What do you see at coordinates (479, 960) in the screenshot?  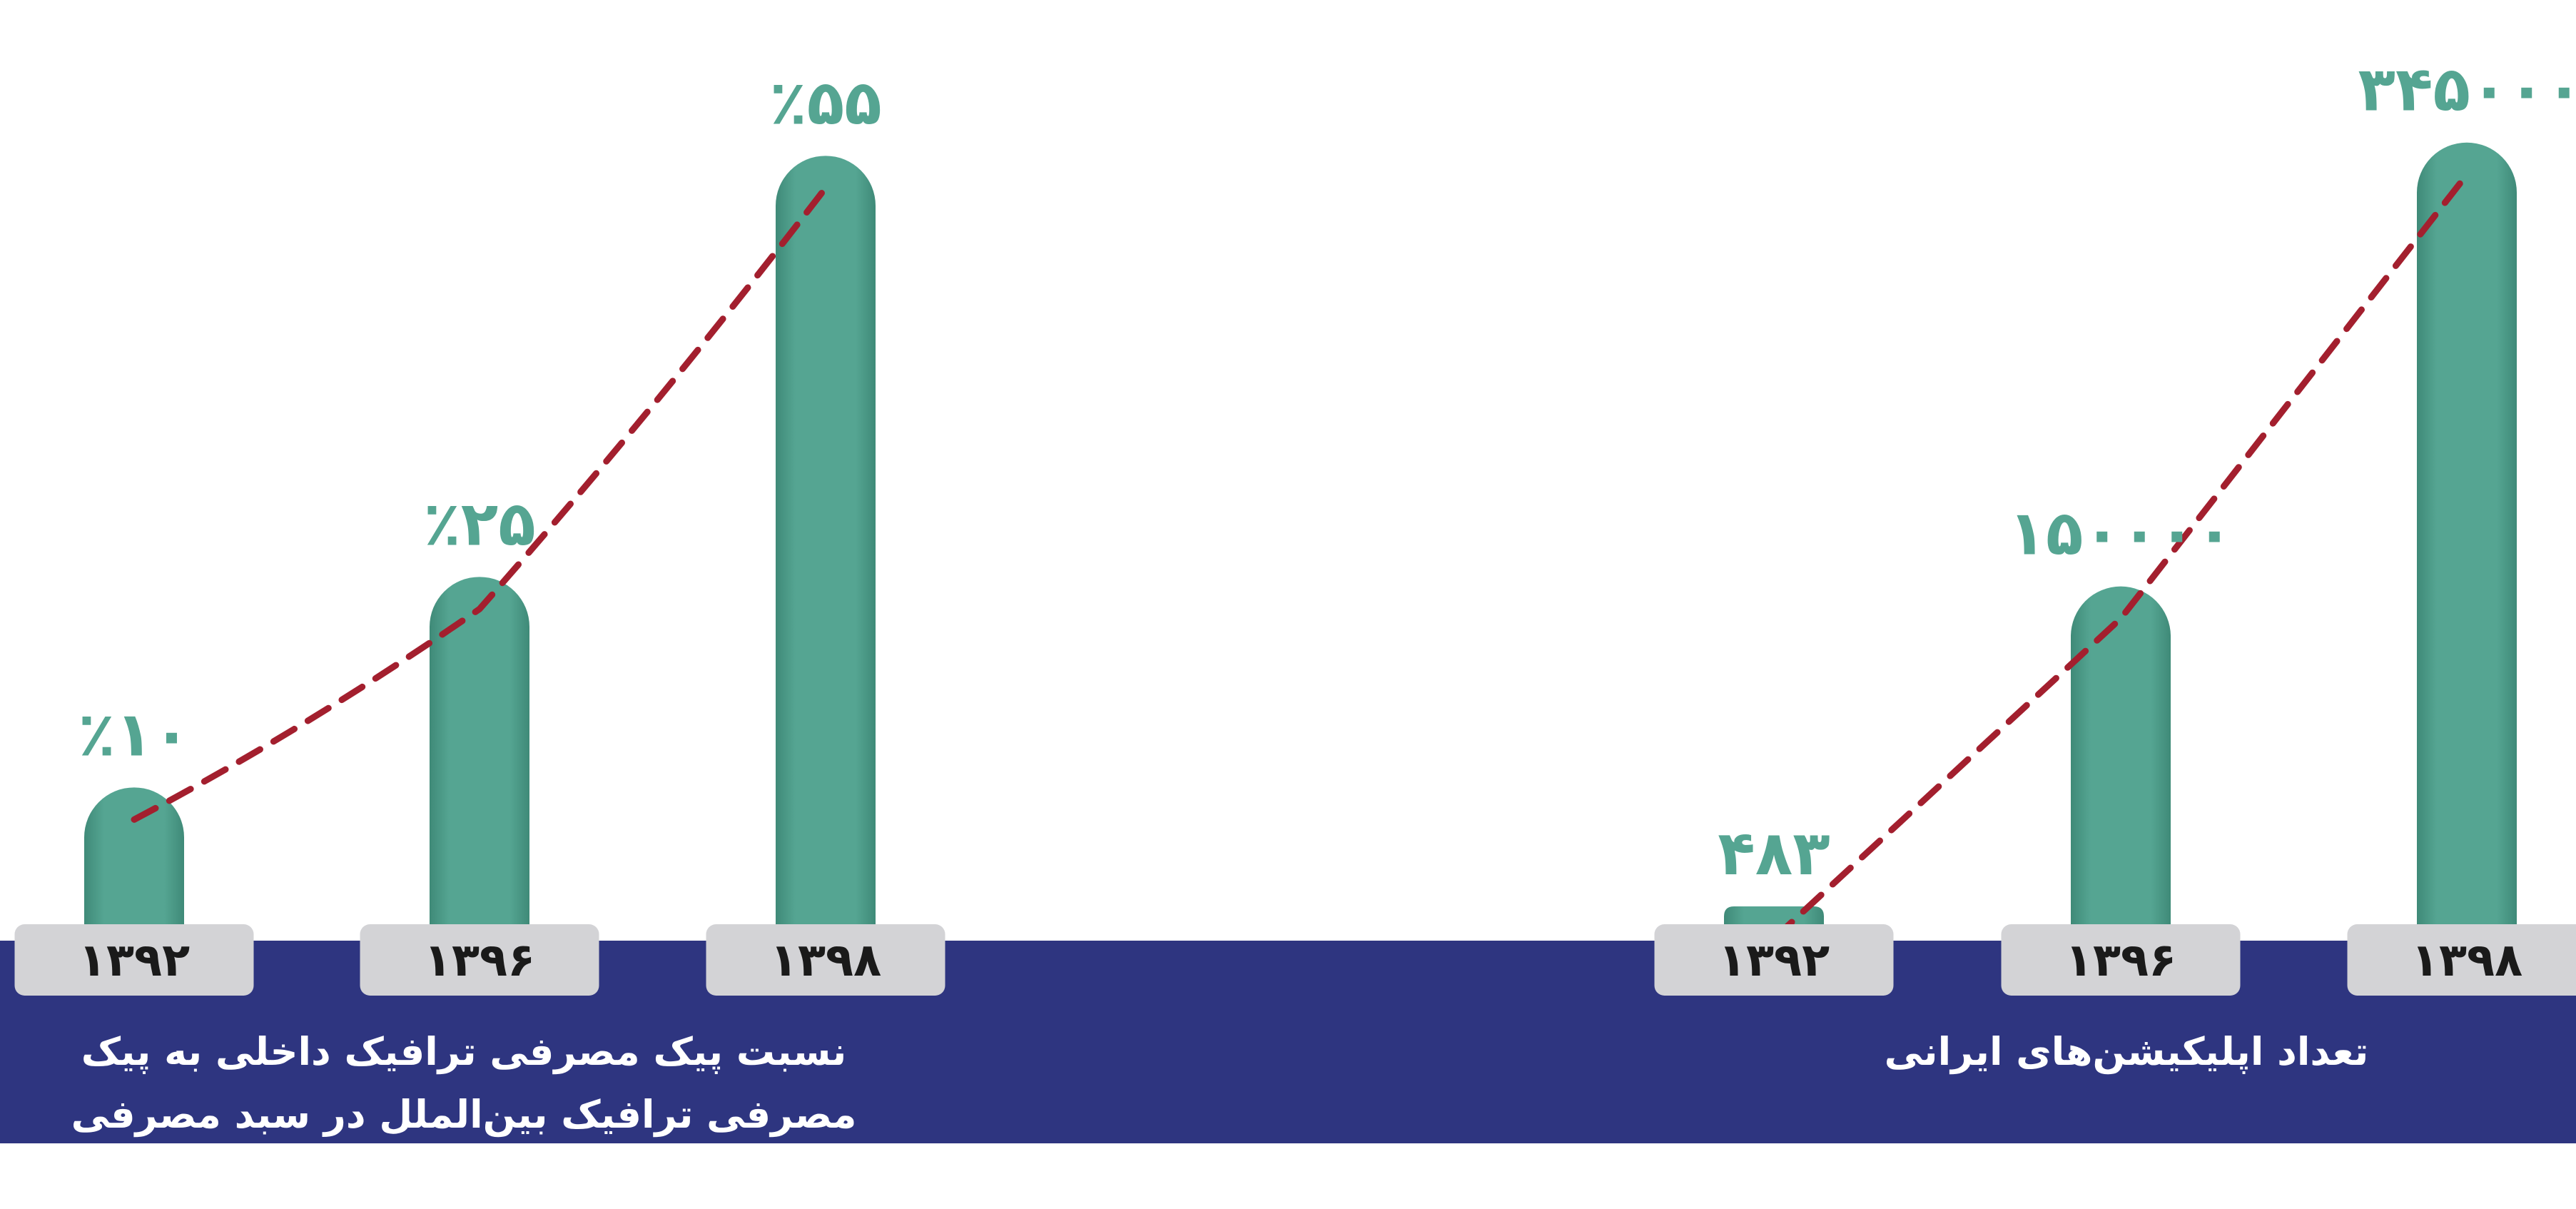 I see `chart-1-category-label-2: ۱۳۹۶` at bounding box center [479, 960].